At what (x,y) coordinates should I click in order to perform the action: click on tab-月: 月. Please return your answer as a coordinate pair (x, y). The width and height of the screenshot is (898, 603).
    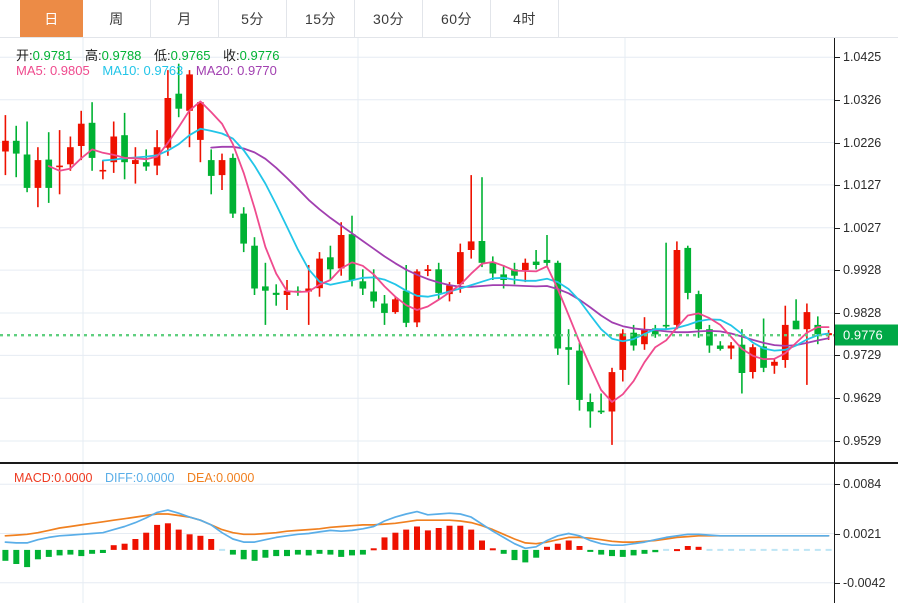
    Looking at the image, I should click on (185, 18).